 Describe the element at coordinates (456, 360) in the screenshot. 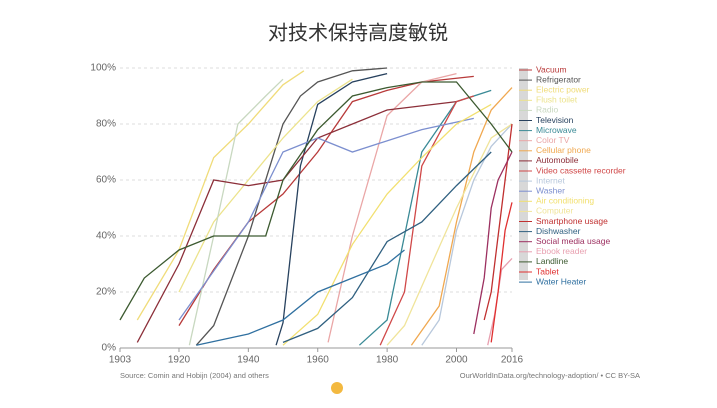

I see `x-tick-label: 2000` at that location.